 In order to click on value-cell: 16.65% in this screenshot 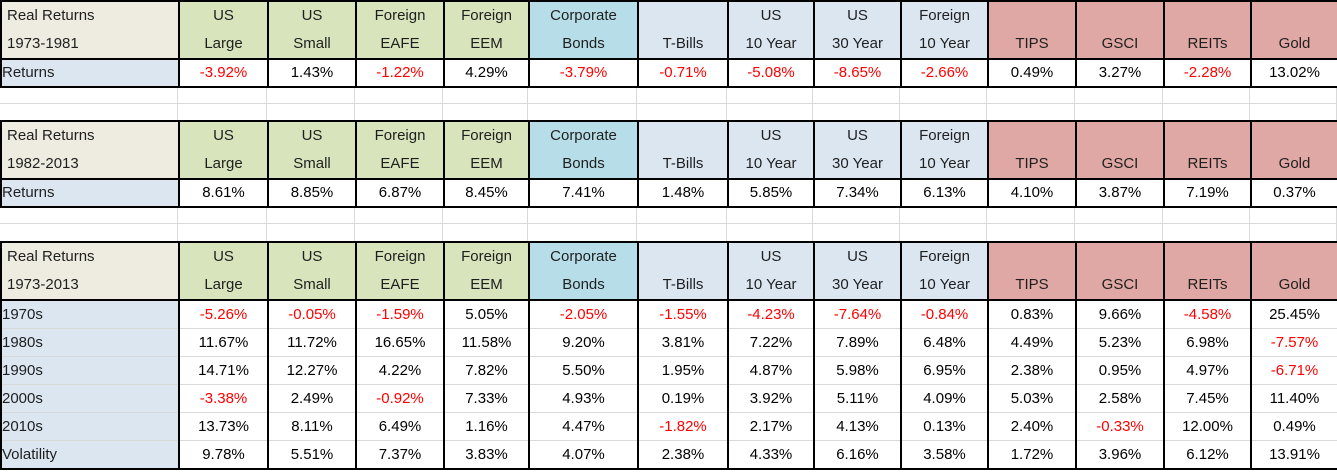, I will do `click(400, 342)`.